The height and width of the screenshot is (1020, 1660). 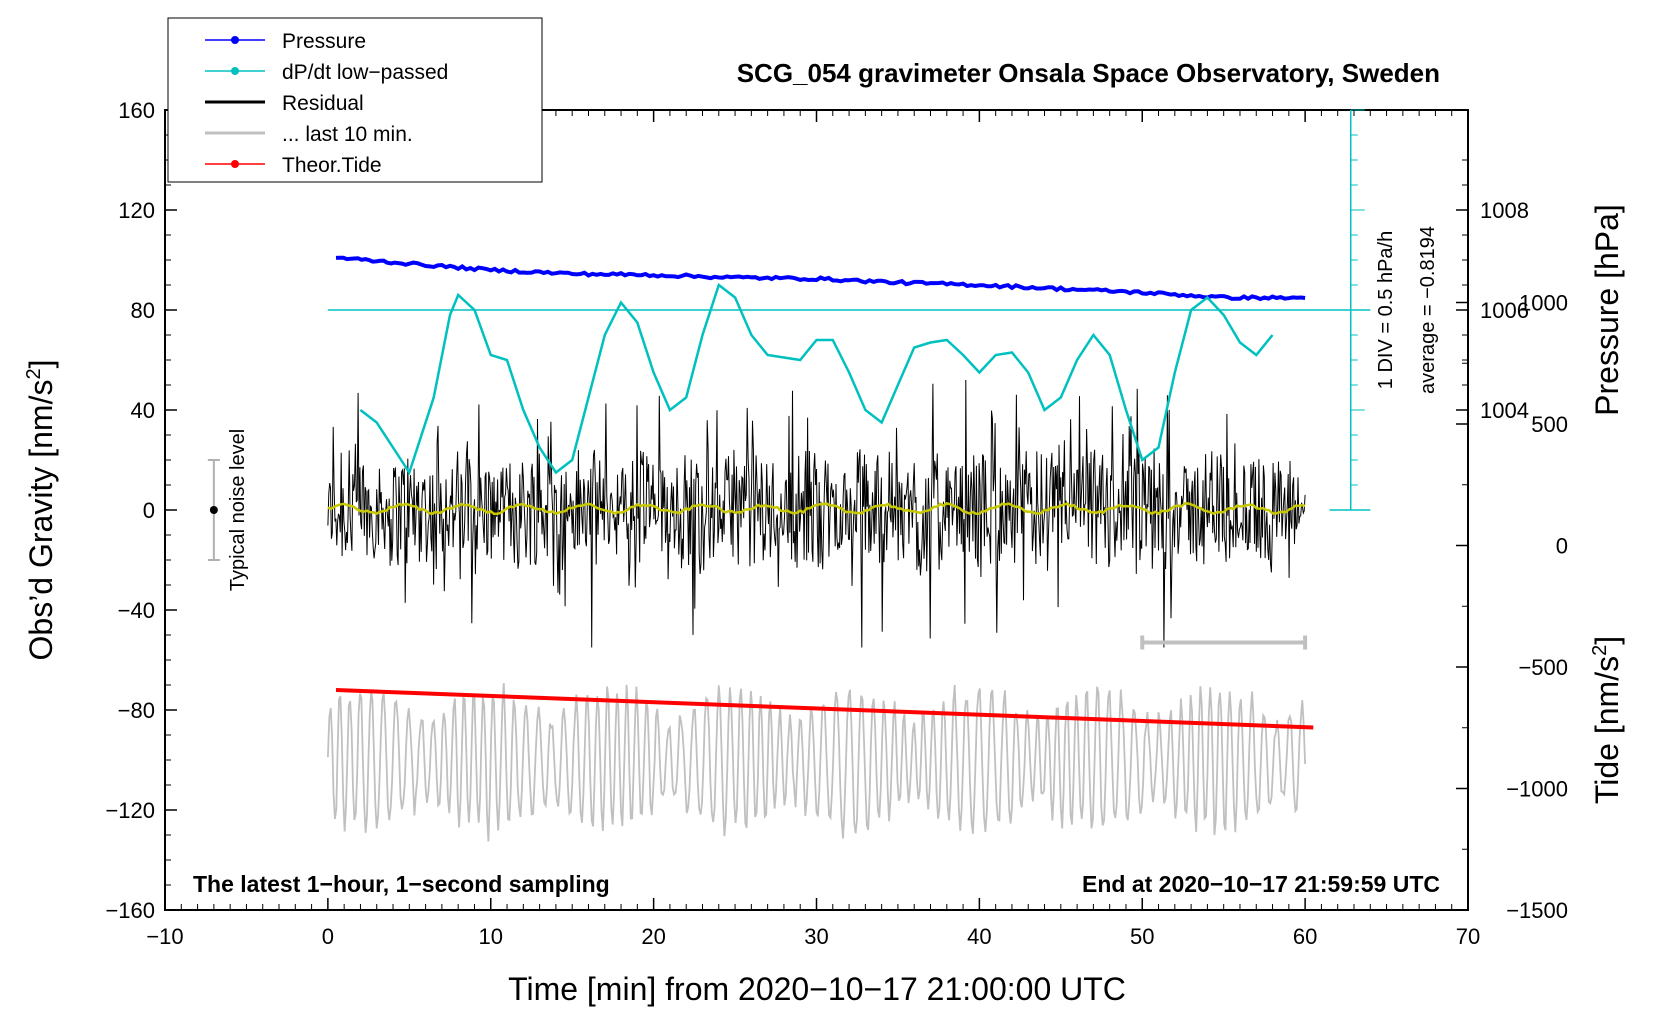 What do you see at coordinates (653, 936) in the screenshot?
I see `x-tick-label: 20` at bounding box center [653, 936].